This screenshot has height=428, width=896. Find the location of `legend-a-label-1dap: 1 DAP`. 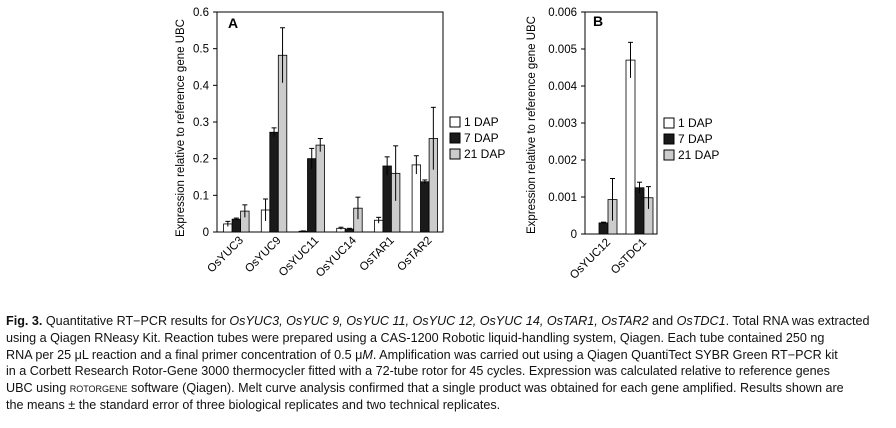

legend-a-label-1dap: 1 DAP is located at coordinates (481, 122).